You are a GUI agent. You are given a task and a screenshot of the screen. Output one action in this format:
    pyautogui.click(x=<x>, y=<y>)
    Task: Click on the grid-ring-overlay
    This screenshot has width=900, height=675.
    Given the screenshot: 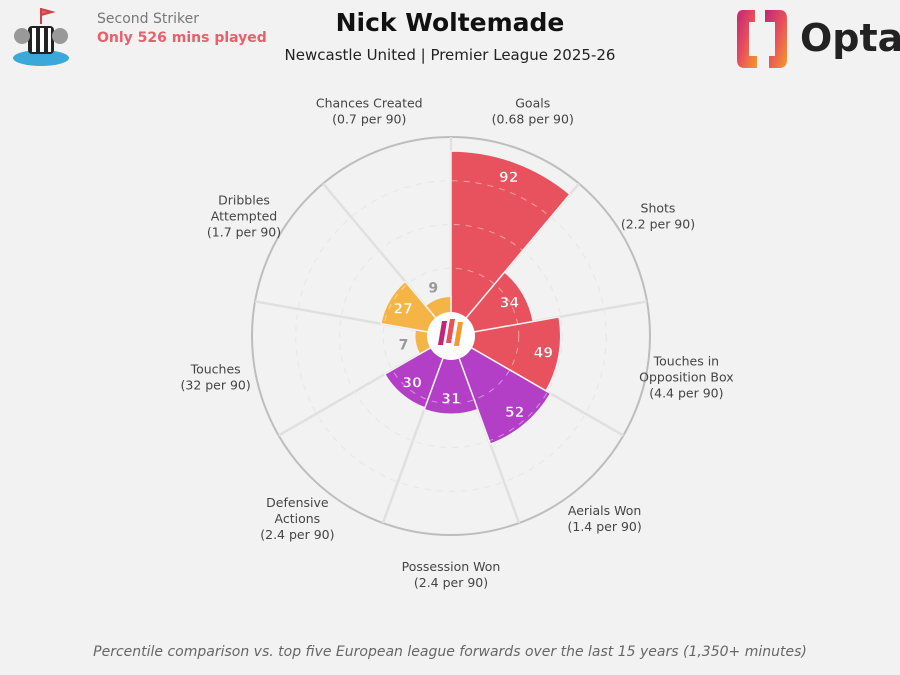 What is the action you would take?
    pyautogui.click(x=451, y=336)
    